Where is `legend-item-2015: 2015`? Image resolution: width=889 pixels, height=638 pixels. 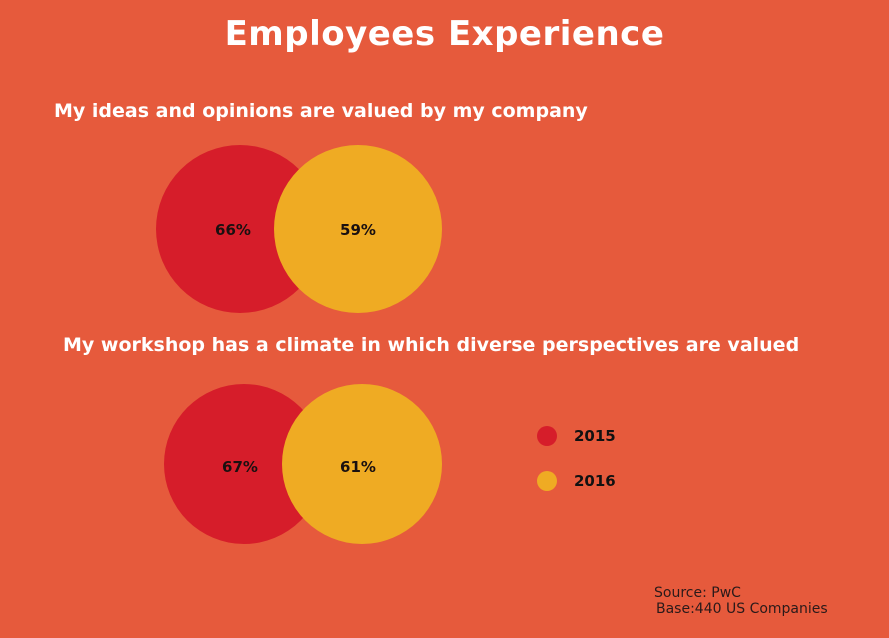
legend-item-2015: 2015 is located at coordinates (576, 436).